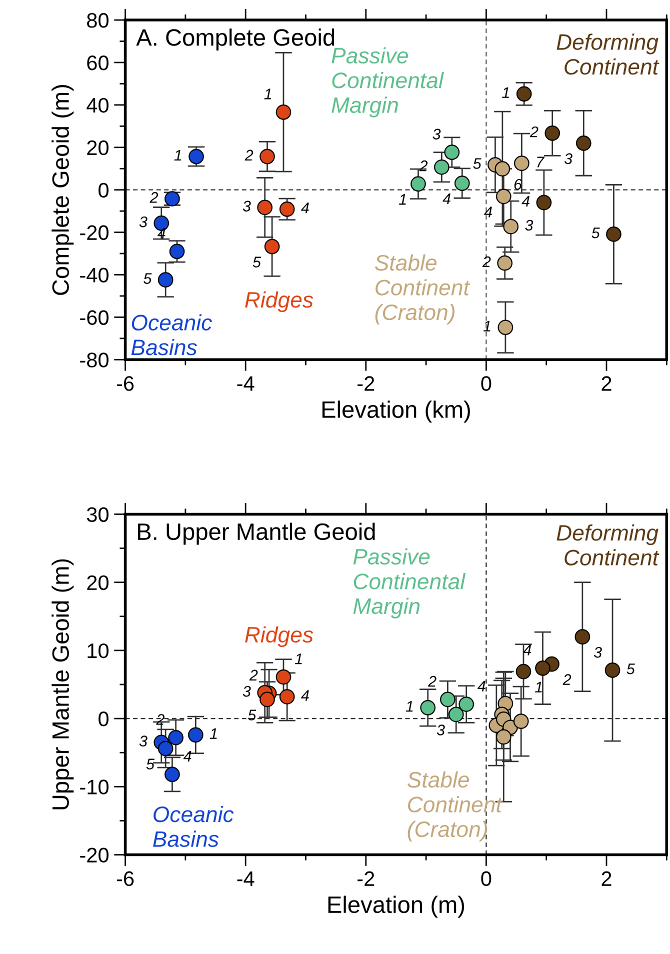 The image size is (670, 954). What do you see at coordinates (279, 637) in the screenshot?
I see `series-label: Ridges` at bounding box center [279, 637].